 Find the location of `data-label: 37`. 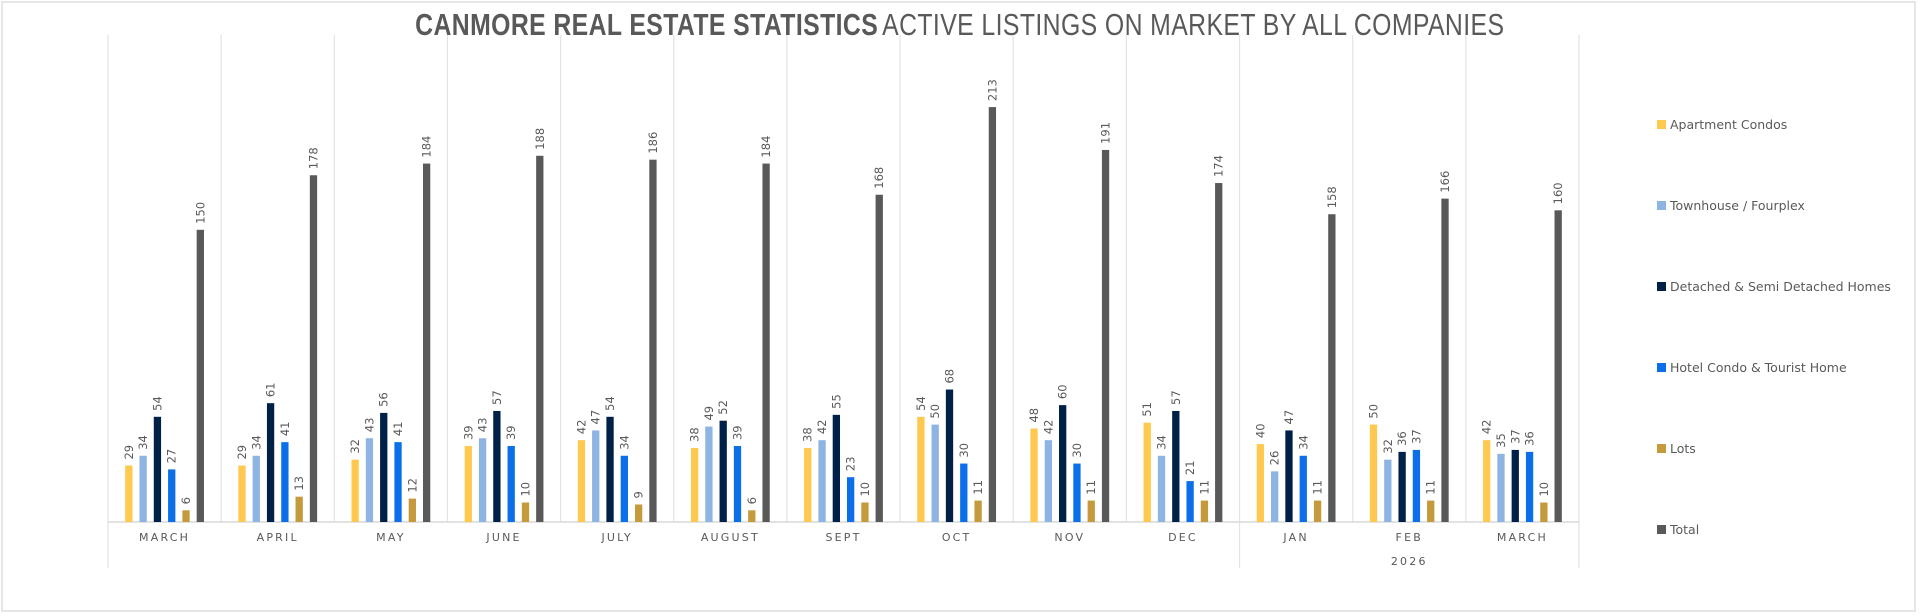

data-label: 37 is located at coordinates (1416, 436).